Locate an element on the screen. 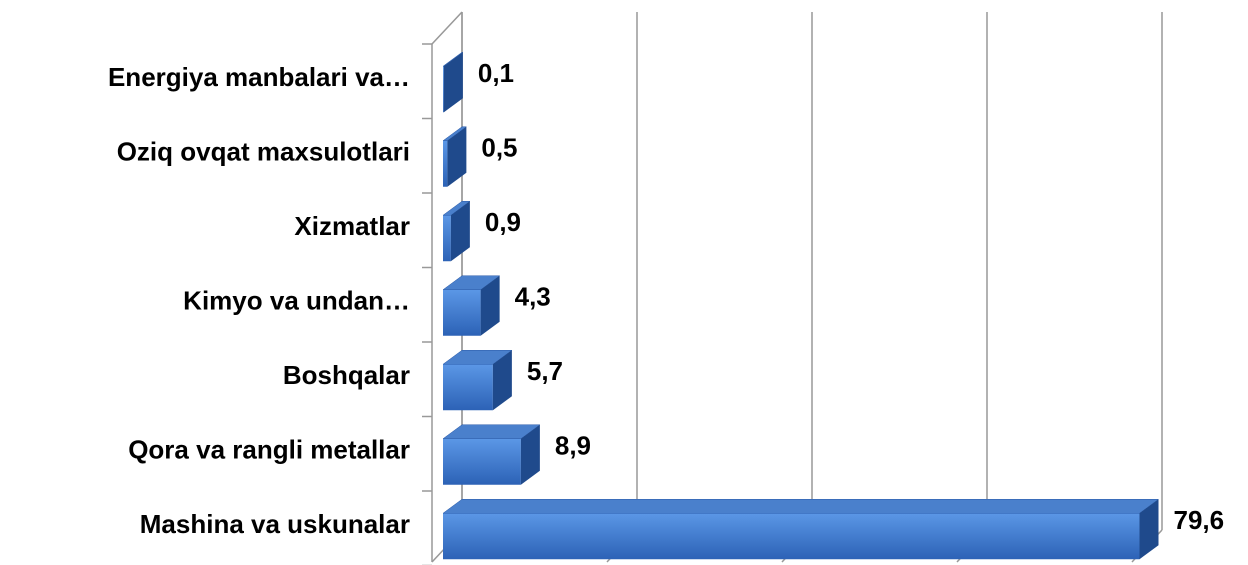  value-label: 0,5 is located at coordinates (499, 148).